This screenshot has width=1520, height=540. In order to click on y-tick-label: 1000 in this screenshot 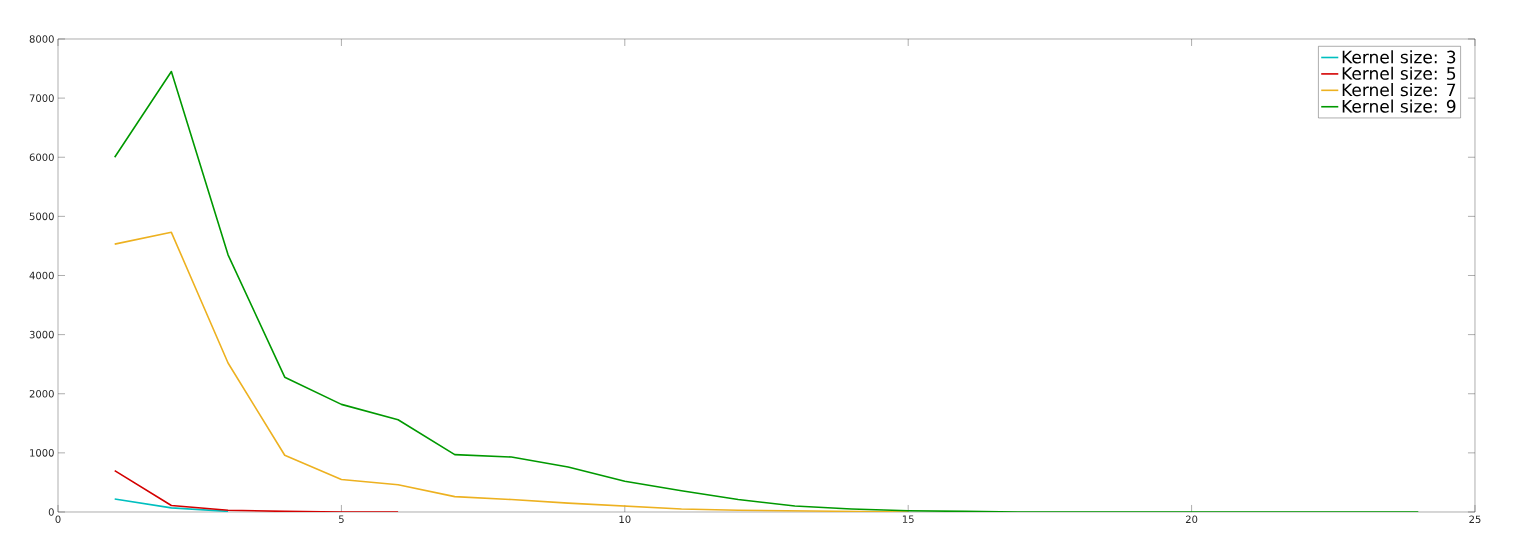, I will do `click(42, 453)`.